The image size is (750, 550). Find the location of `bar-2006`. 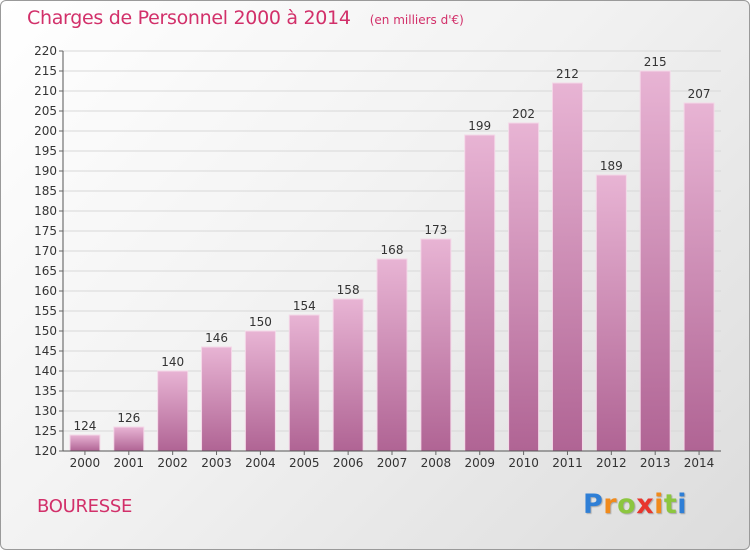

bar-2006 is located at coordinates (348, 375).